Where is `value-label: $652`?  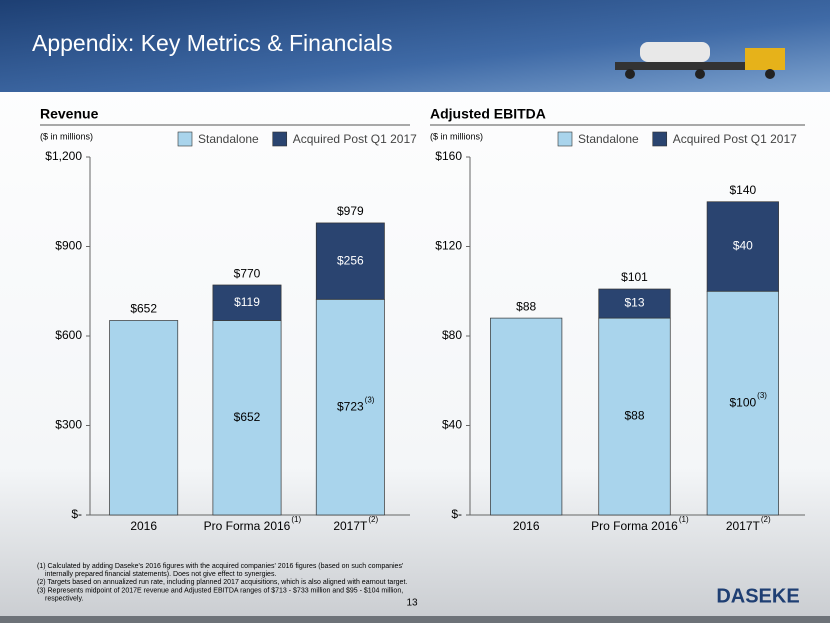
value-label: $652 is located at coordinates (247, 417).